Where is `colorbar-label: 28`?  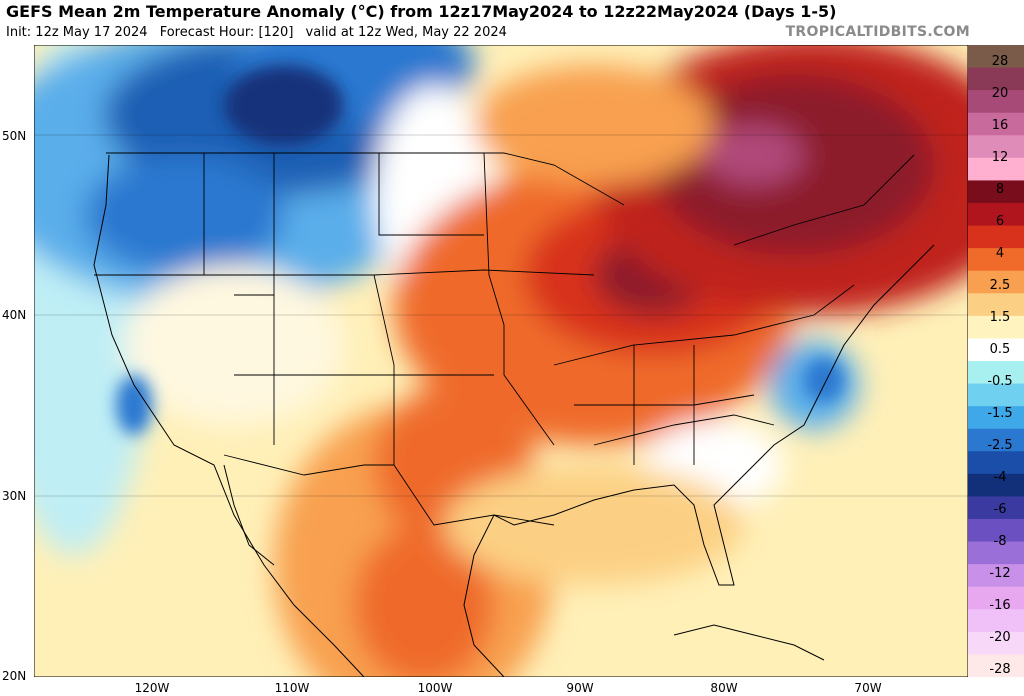 colorbar-label: 28 is located at coordinates (1000, 61).